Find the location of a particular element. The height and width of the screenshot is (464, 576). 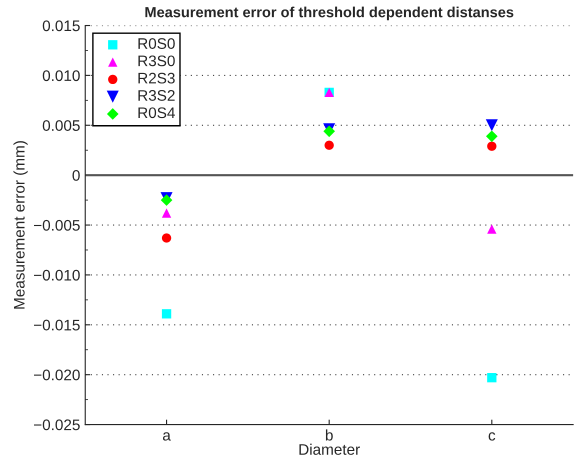

y-tick-label: 0.015 is located at coordinates (61, 26).